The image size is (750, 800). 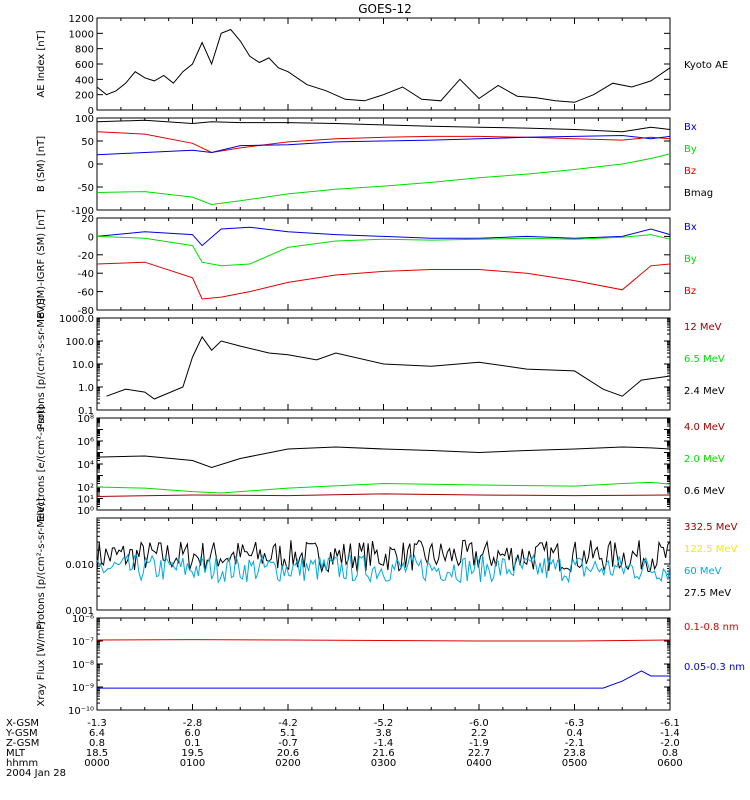 I want to click on legend-entry: 0.6 MeV, so click(x=704, y=491).